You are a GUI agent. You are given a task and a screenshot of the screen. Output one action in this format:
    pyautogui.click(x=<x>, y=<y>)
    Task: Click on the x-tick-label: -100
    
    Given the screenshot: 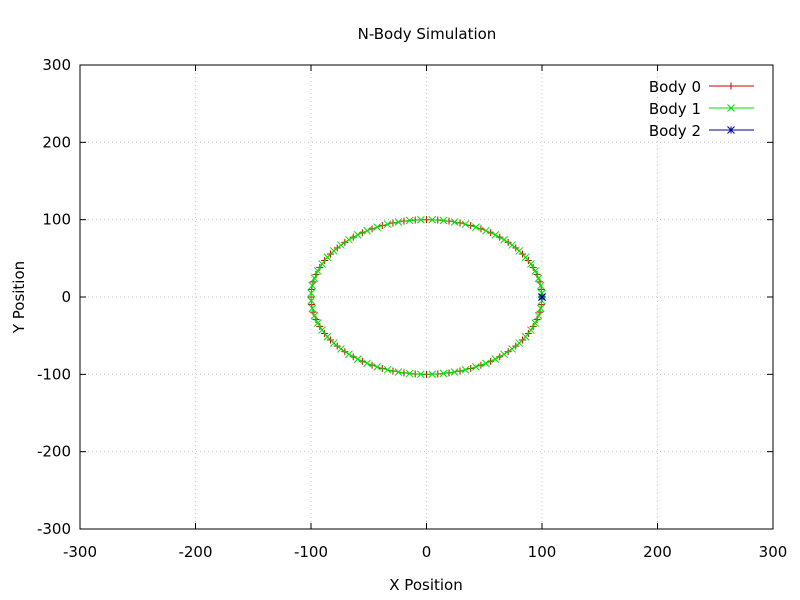 What is the action you would take?
    pyautogui.click(x=311, y=552)
    